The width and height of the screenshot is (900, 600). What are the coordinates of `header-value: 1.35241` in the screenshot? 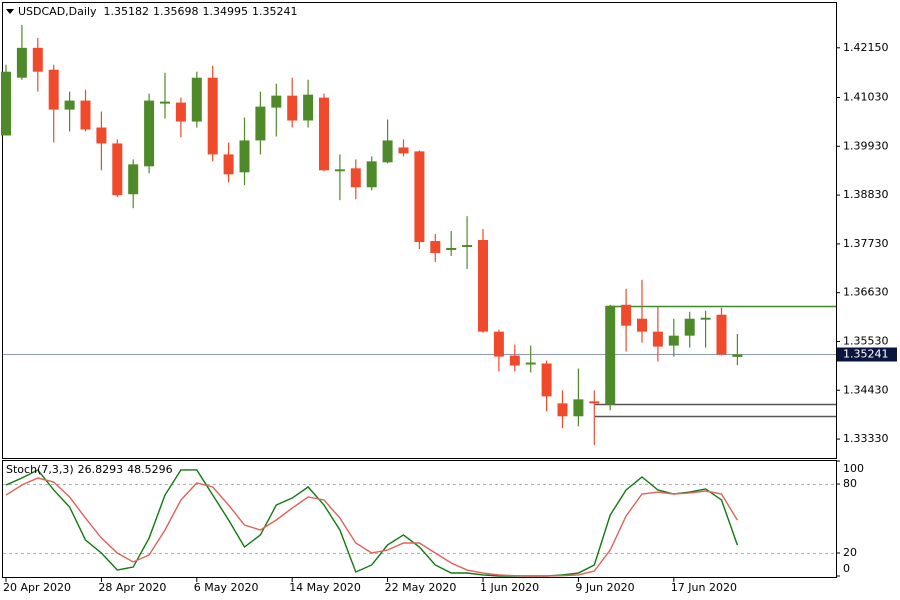 It's located at (275, 11).